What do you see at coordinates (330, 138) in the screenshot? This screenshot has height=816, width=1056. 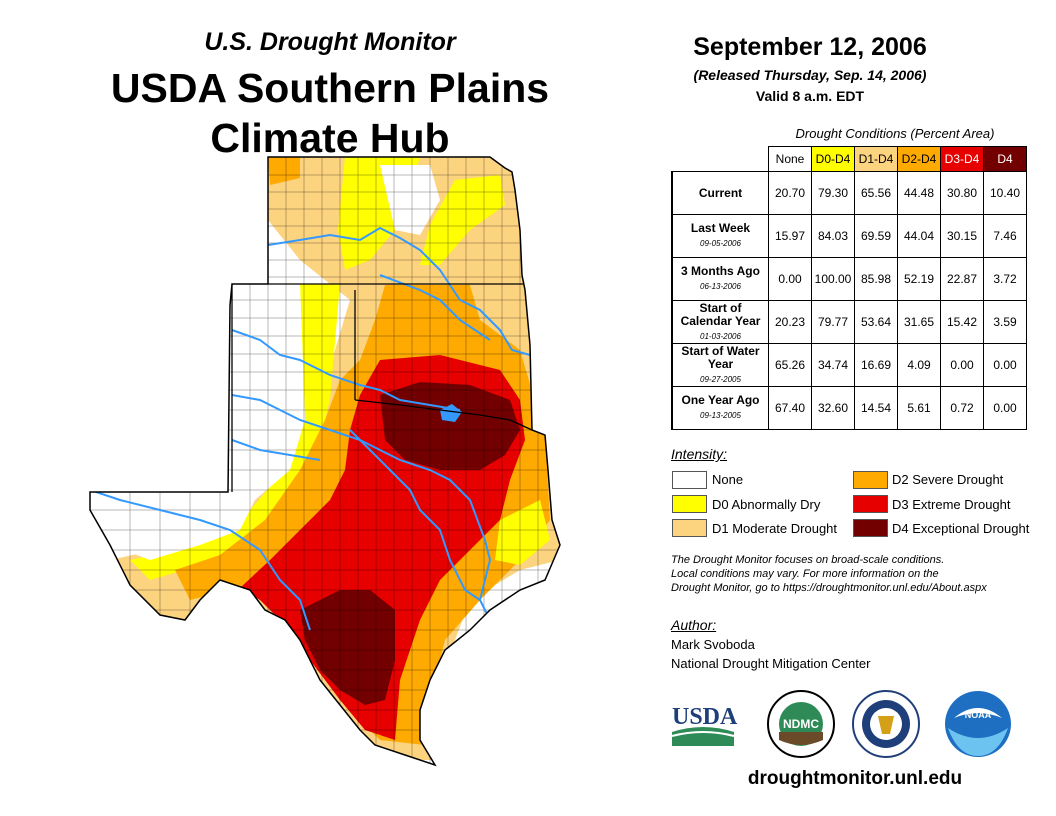 I see `map-title-line2: Climate Hub` at bounding box center [330, 138].